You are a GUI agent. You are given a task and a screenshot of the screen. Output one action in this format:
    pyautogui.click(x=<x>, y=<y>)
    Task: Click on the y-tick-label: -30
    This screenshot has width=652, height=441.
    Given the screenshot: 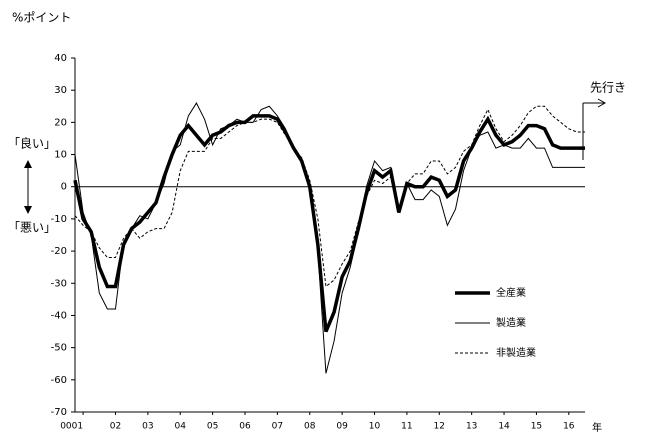 What is the action you would take?
    pyautogui.click(x=59, y=283)
    